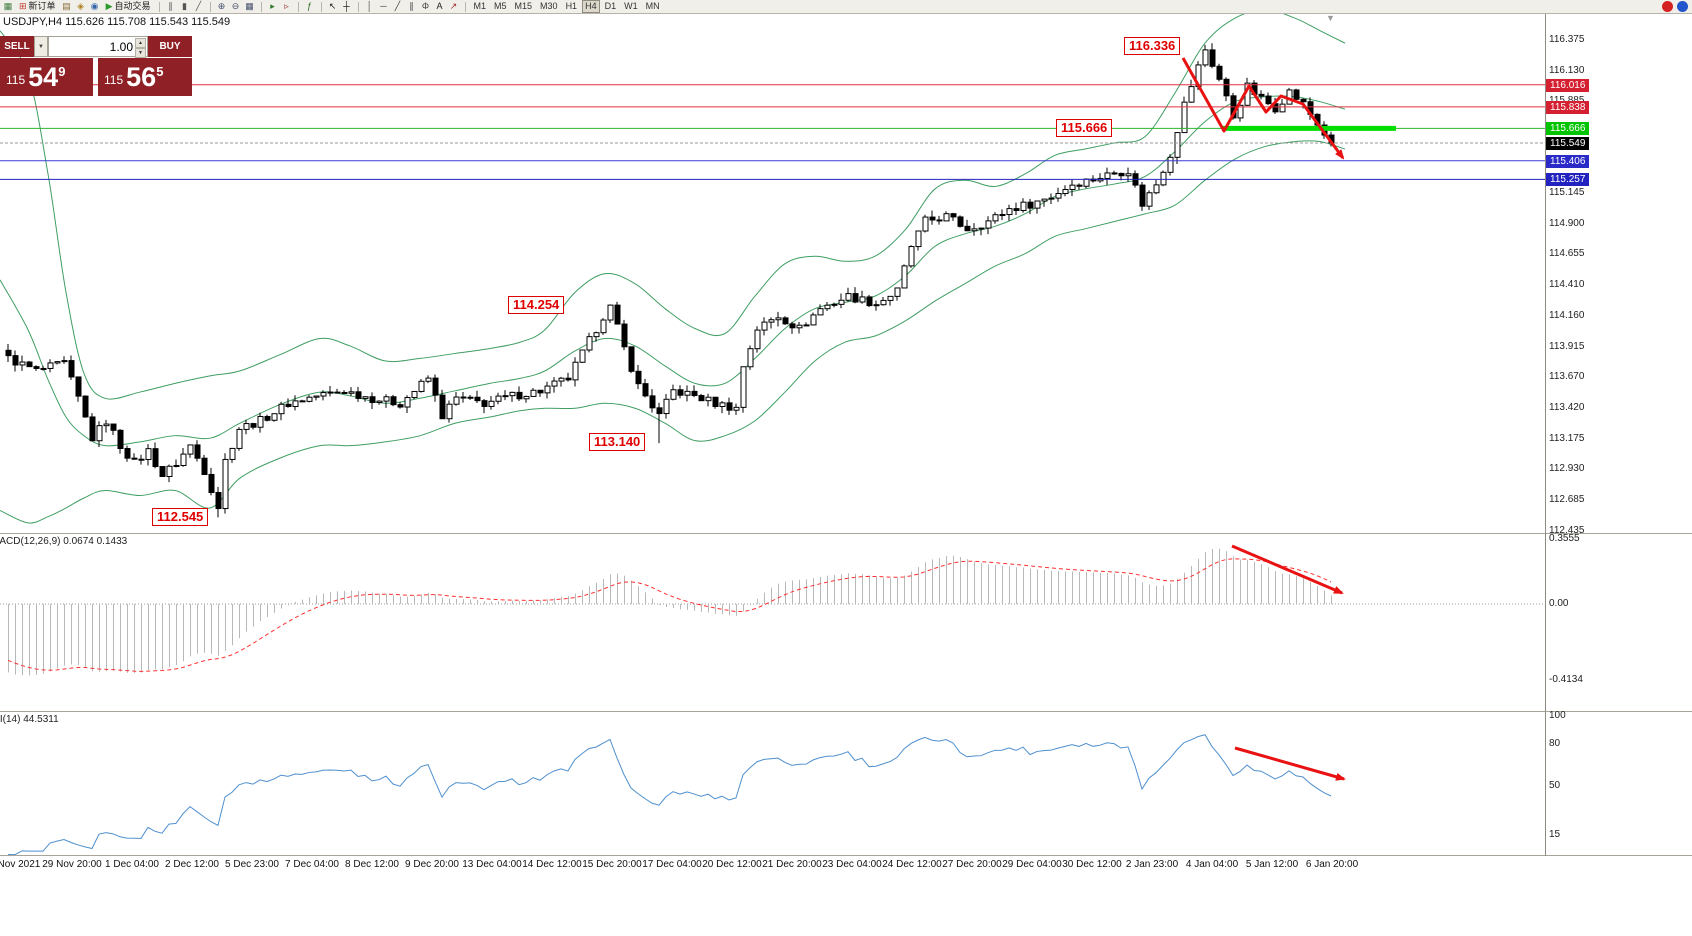  I want to click on rsi-scale-label: 100, so click(1557, 715).